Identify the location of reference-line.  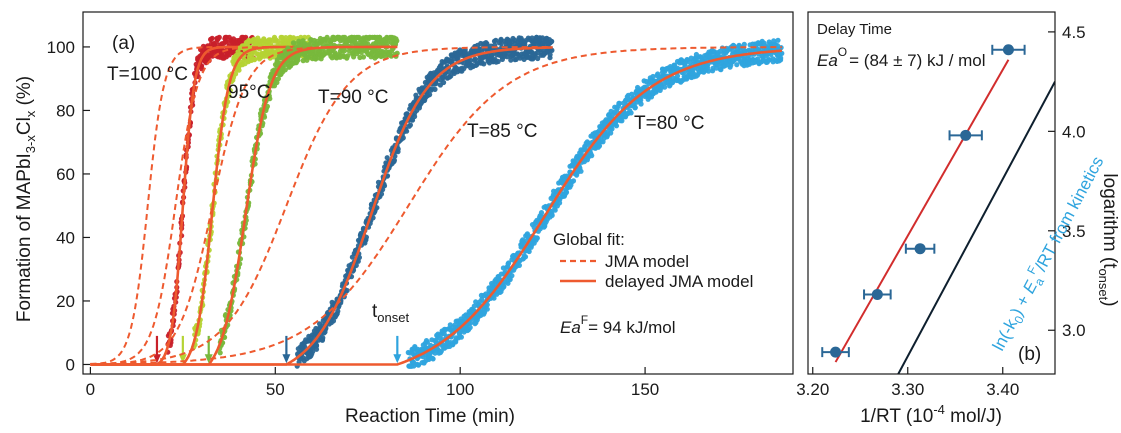
(976, 227).